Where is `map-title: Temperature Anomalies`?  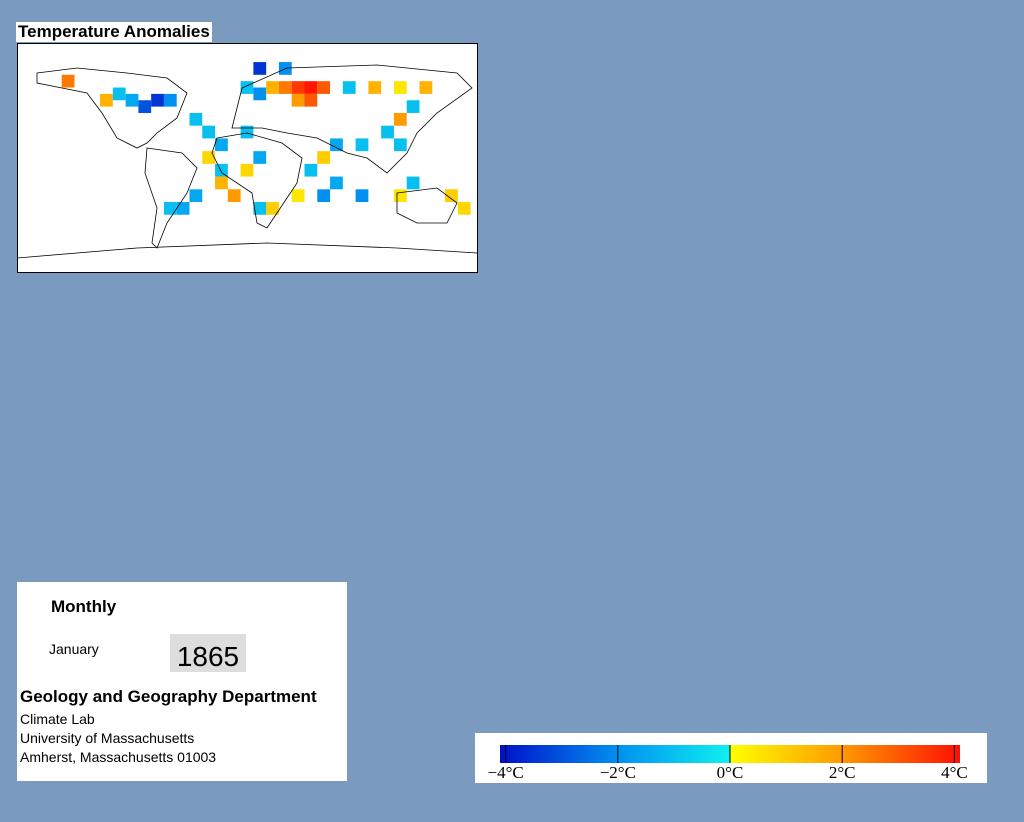
map-title: Temperature Anomalies is located at coordinates (114, 32).